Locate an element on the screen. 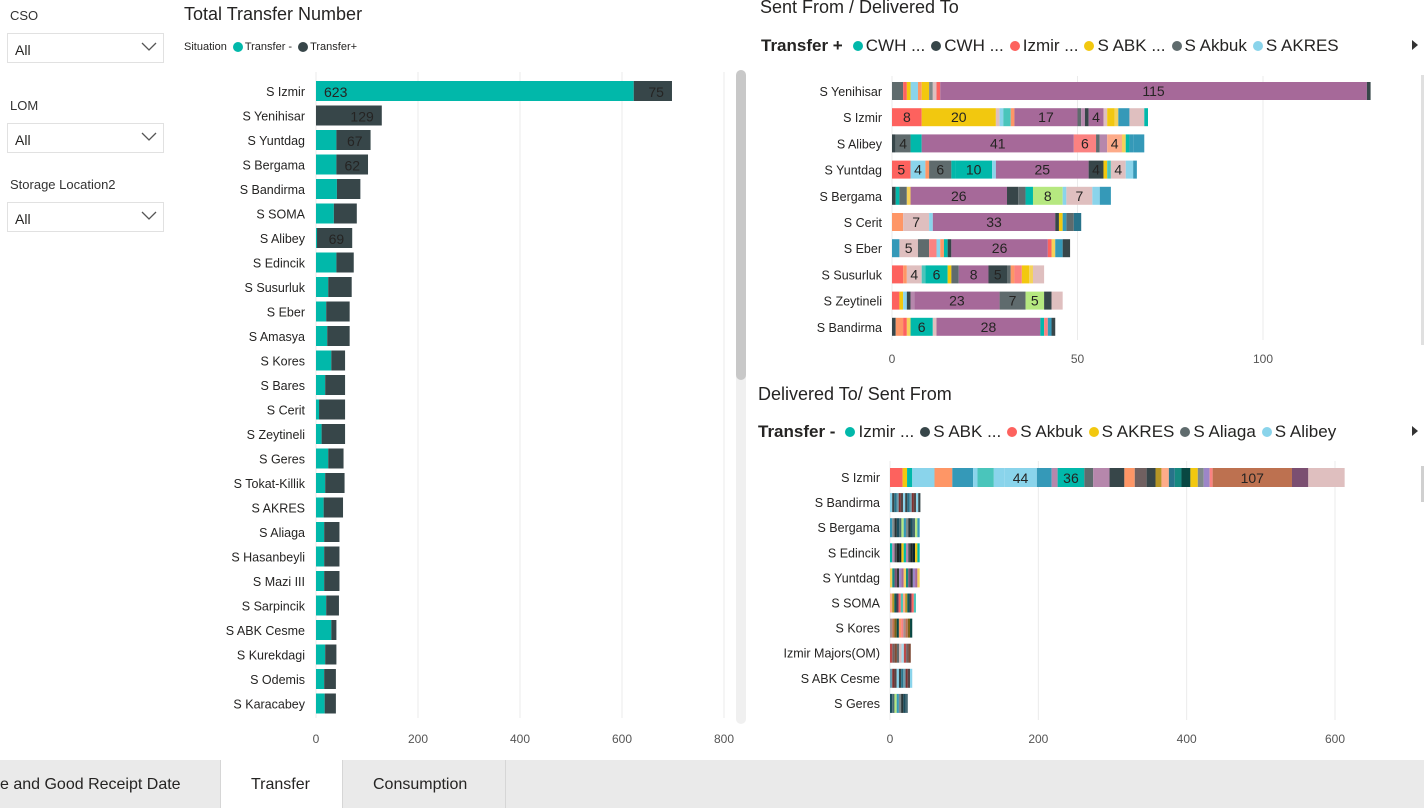 The width and height of the screenshot is (1424, 808). category-label: S Bares is located at coordinates (283, 386).